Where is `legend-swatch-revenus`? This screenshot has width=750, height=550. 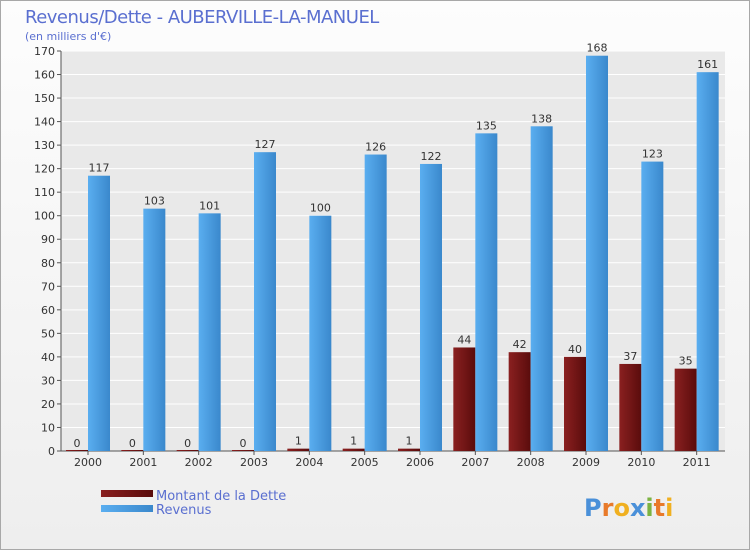
legend-swatch-revenus is located at coordinates (127, 508).